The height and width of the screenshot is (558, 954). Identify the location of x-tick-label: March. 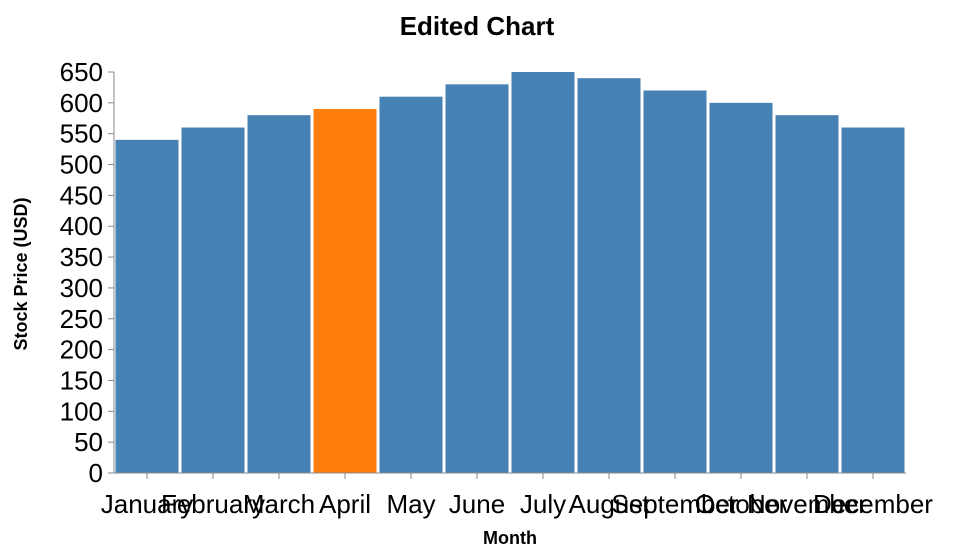
(279, 504).